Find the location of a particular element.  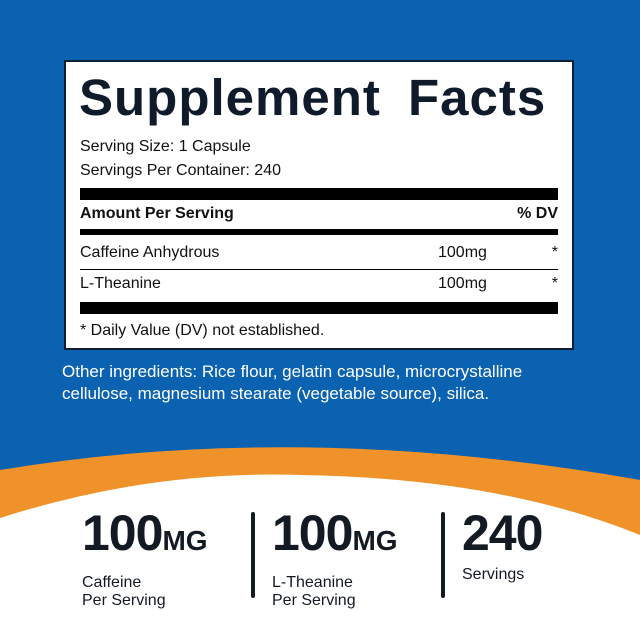

stat-caffeine: 100MG Caffeine Per Serving is located at coordinates (145, 558).